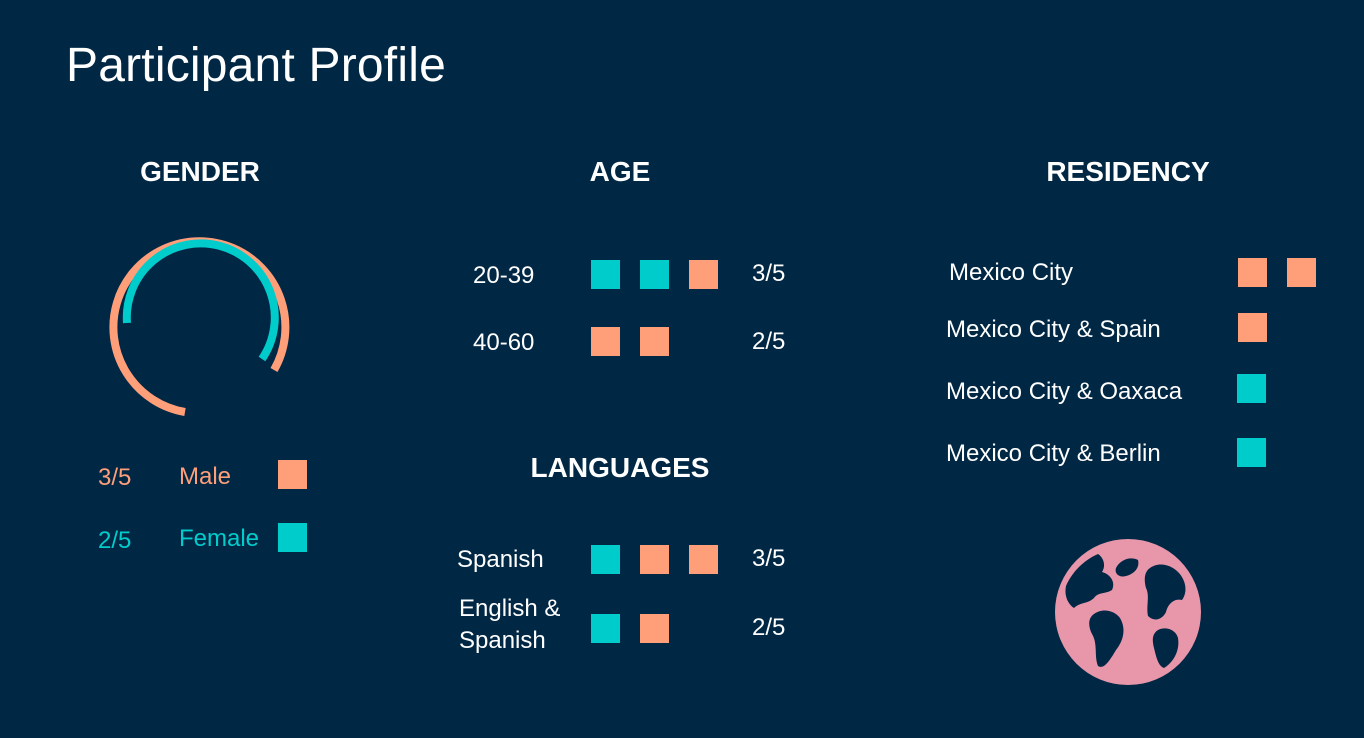 This screenshot has width=1364, height=738. What do you see at coordinates (502, 640) in the screenshot?
I see `language-row-label-line2: Spanish` at bounding box center [502, 640].